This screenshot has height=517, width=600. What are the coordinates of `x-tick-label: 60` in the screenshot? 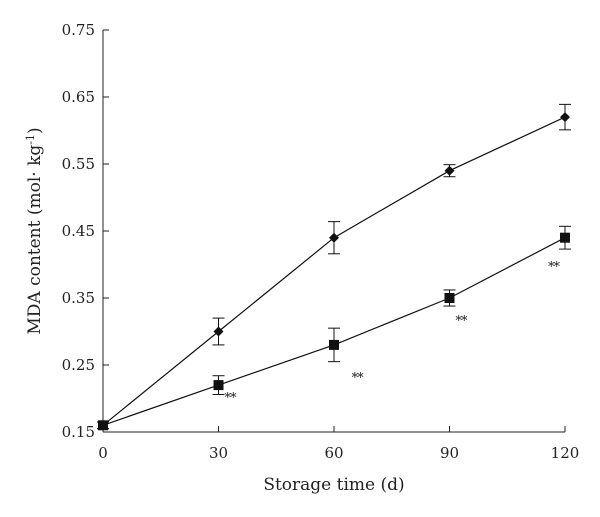 It's located at (333, 453).